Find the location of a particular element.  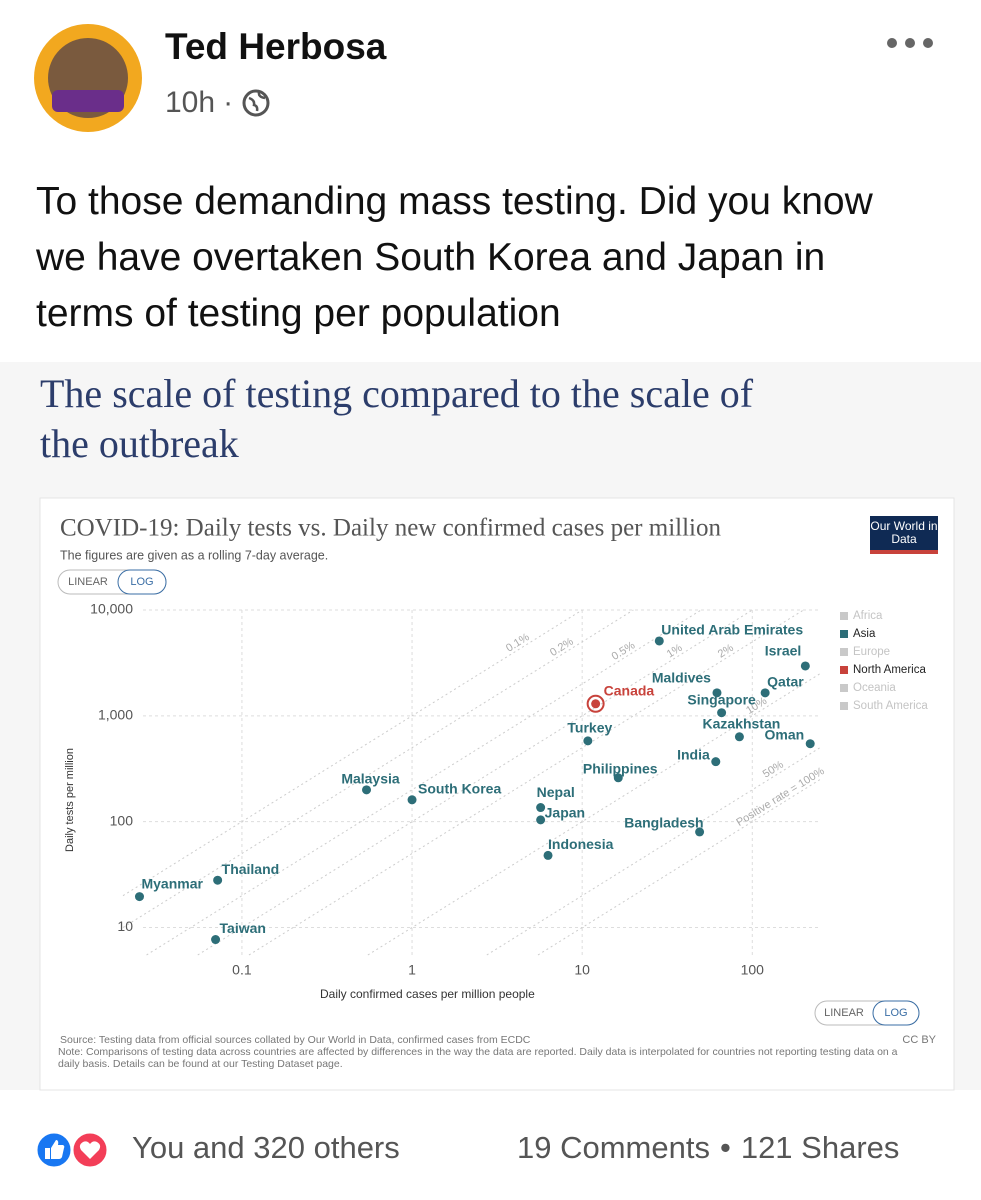

point-label: Philippines is located at coordinates (620, 768).